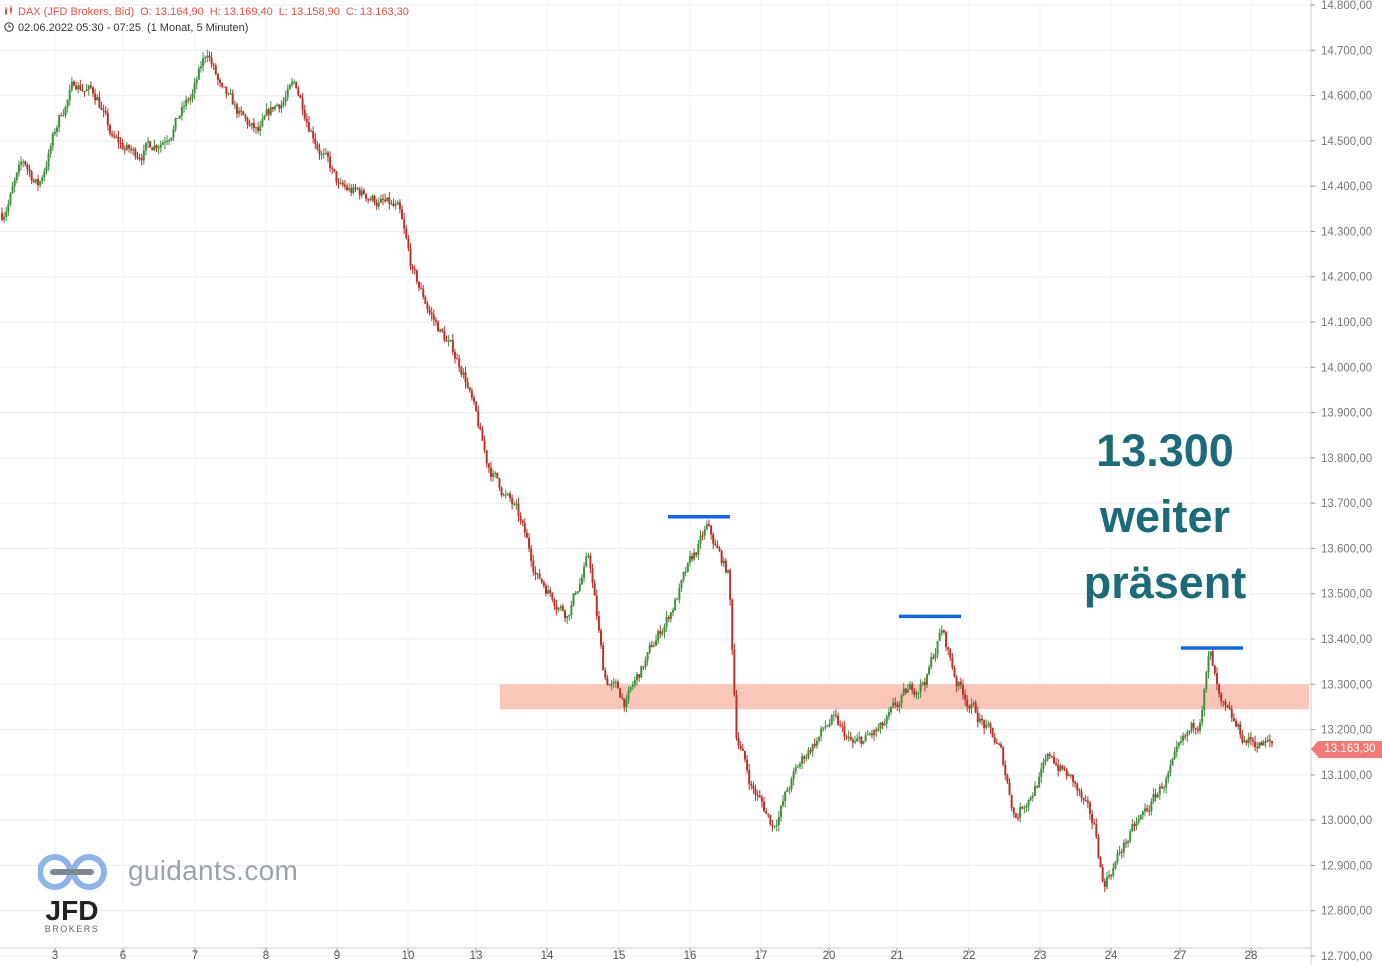  Describe the element at coordinates (1346, 912) in the screenshot. I see `y-tick-label: 12.800,00` at that location.